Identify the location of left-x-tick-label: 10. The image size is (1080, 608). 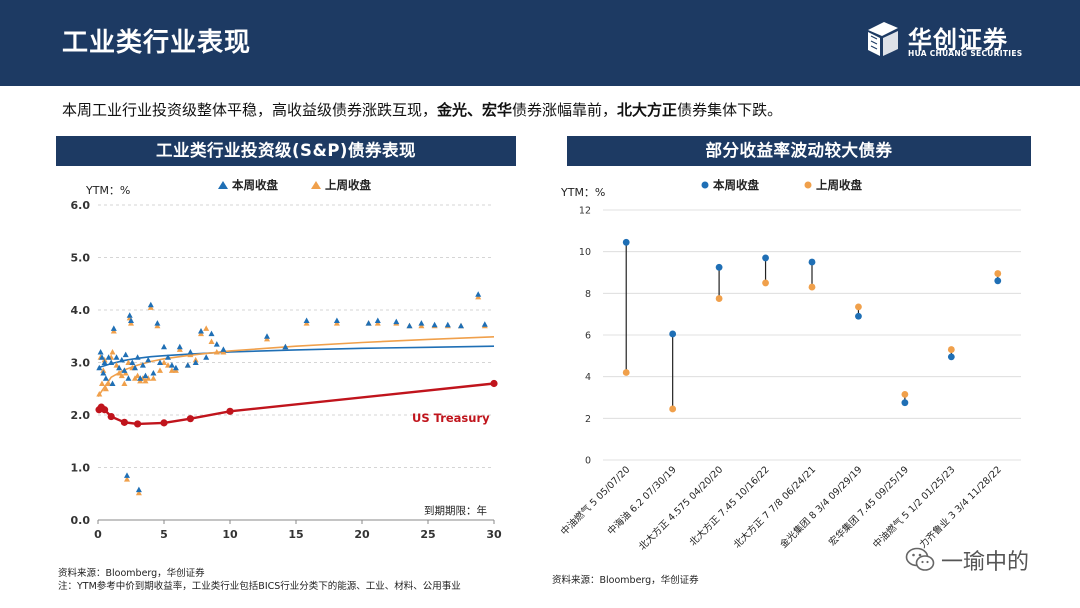
(230, 534).